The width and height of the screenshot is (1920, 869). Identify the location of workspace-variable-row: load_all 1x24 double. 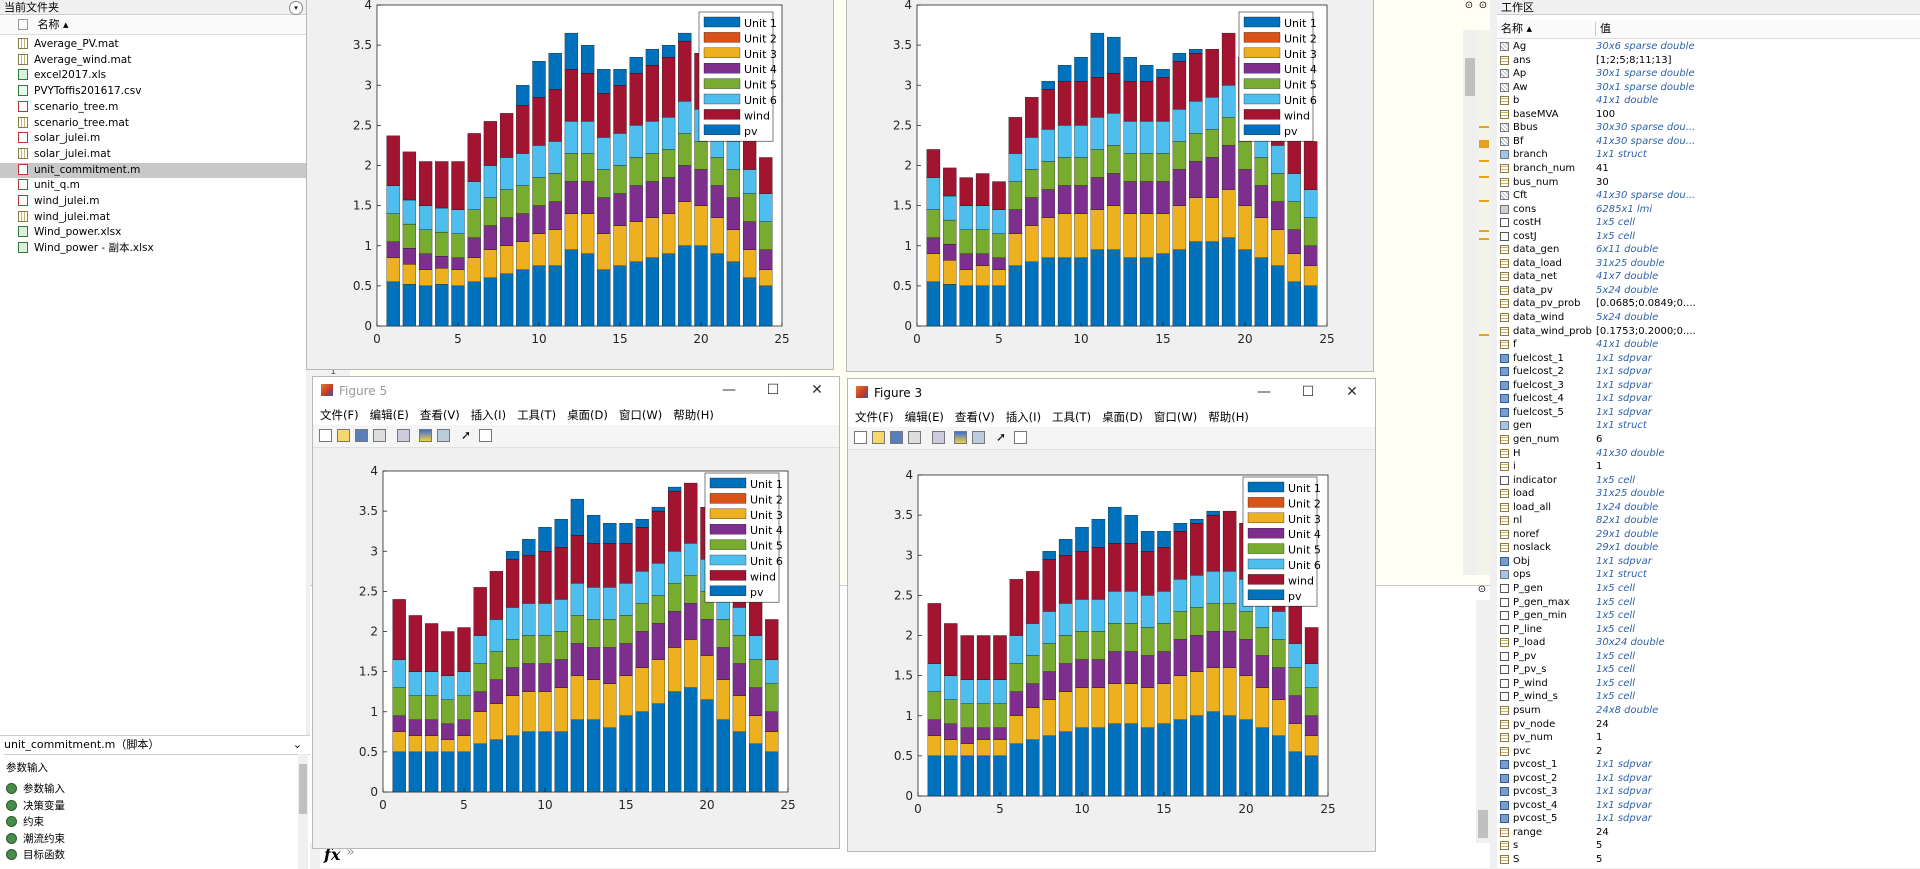
(1708, 508).